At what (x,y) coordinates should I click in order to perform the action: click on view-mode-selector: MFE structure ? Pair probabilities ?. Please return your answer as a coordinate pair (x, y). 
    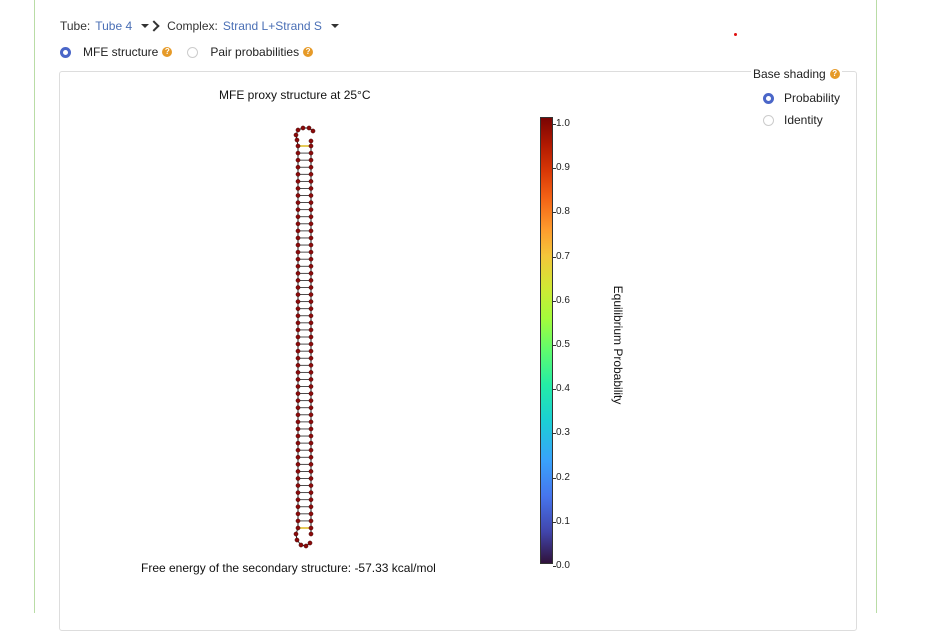
    Looking at the image, I should click on (187, 52).